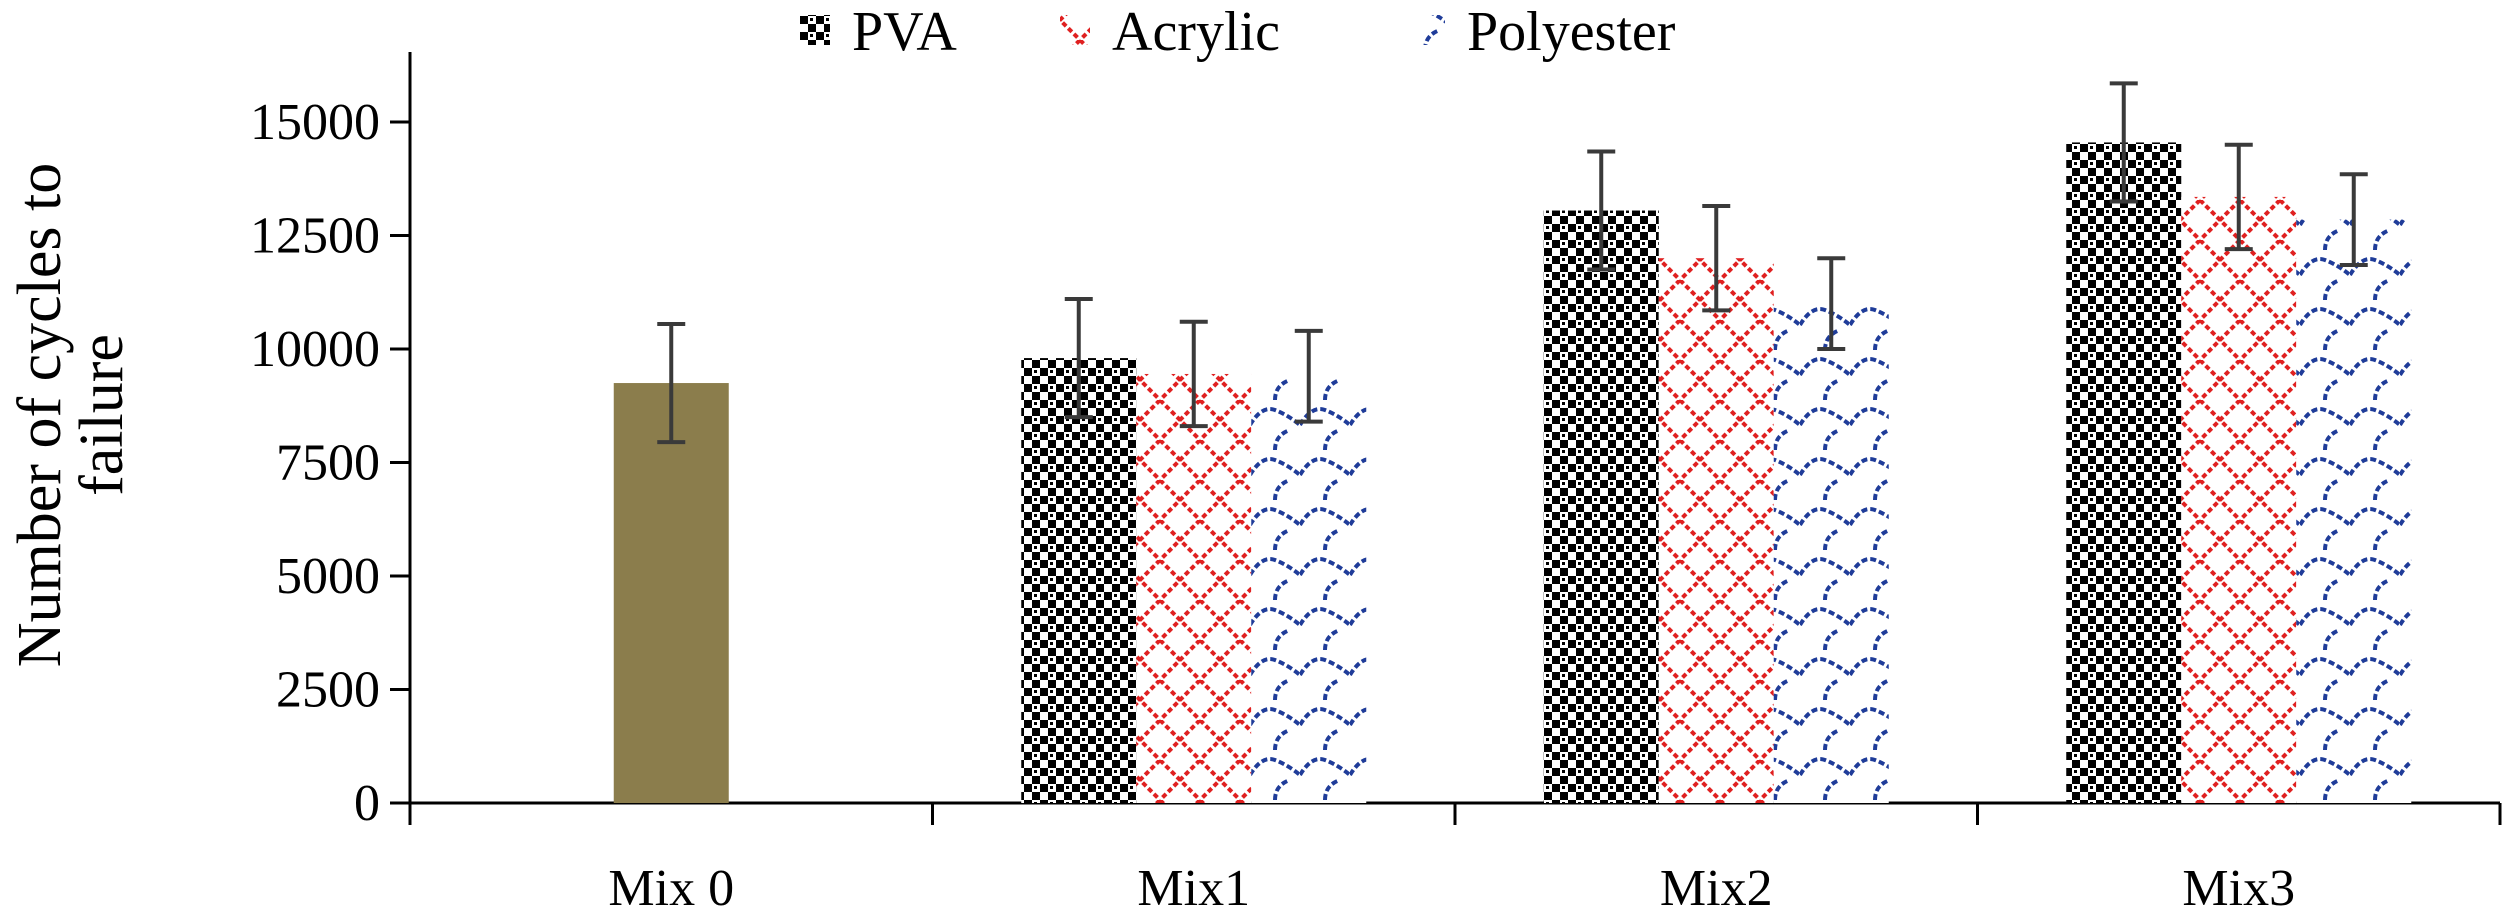 The height and width of the screenshot is (923, 2502). I want to click on bar-acrylic-mix2, so click(1716, 530).